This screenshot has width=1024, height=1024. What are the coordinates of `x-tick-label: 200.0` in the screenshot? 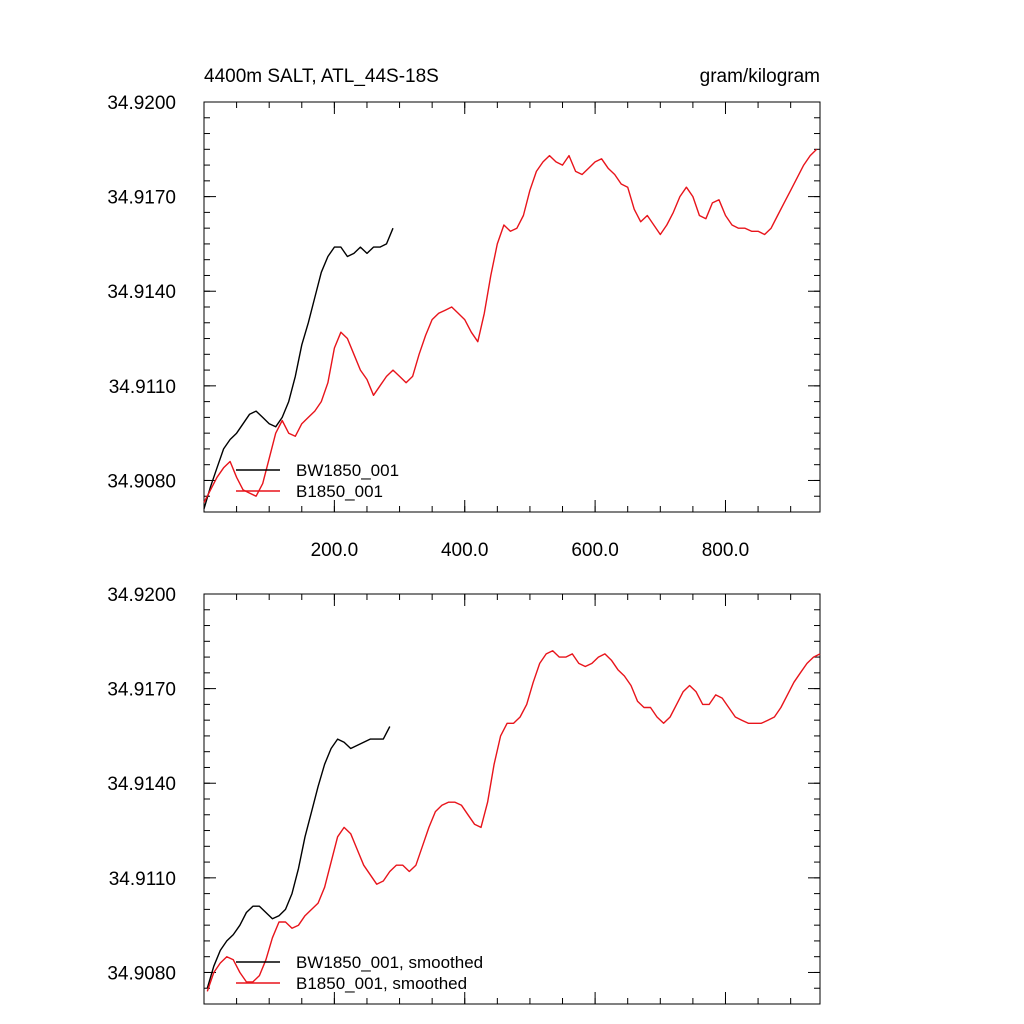 It's located at (335, 550).